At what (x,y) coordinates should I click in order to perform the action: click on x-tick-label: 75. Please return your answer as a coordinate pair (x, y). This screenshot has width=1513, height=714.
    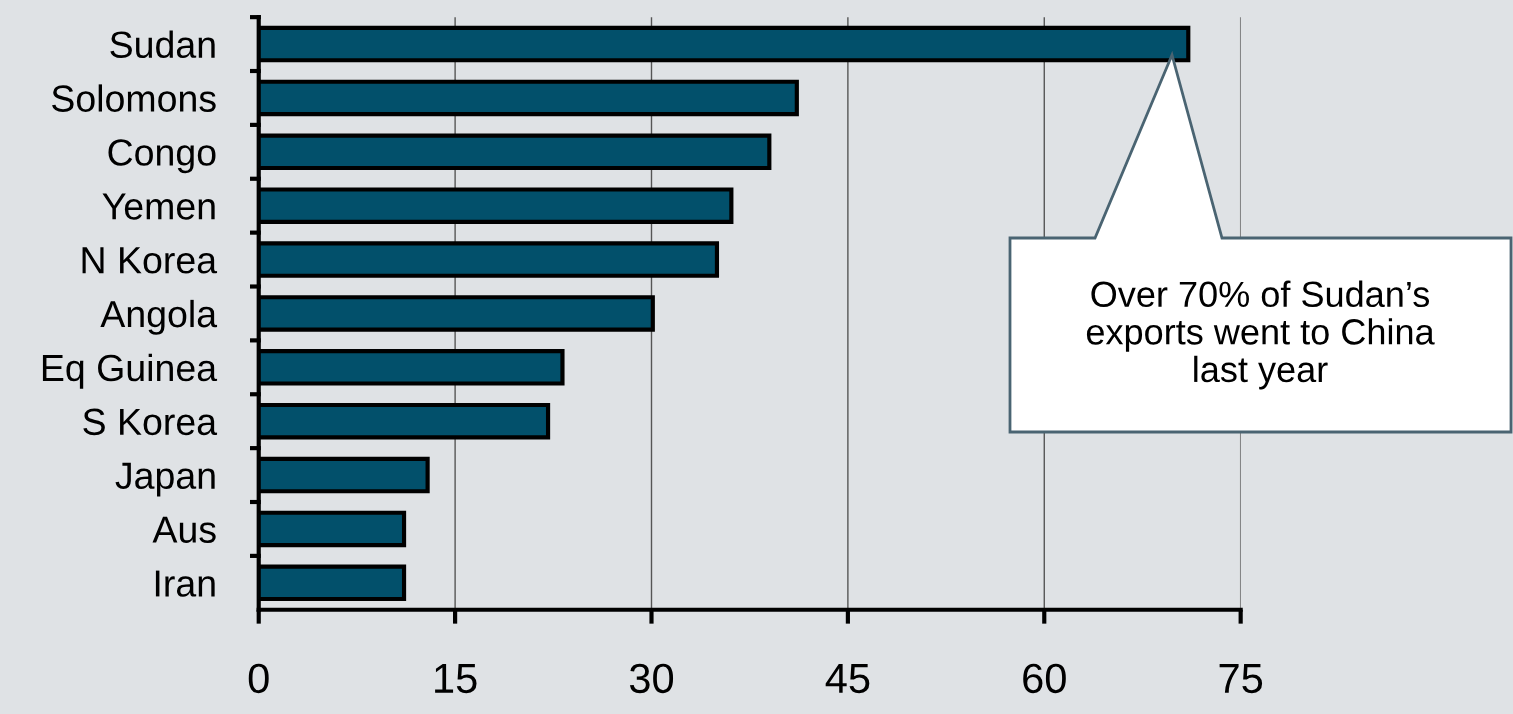
    Looking at the image, I should click on (1241, 679).